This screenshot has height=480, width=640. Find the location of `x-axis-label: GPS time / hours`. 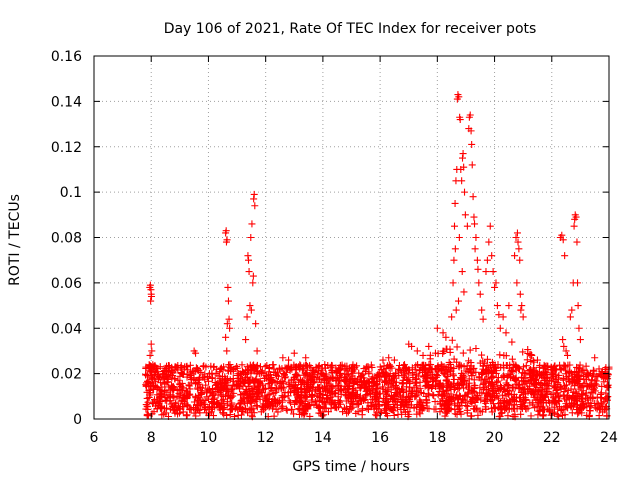

x-axis-label: GPS time / hours is located at coordinates (350, 467).